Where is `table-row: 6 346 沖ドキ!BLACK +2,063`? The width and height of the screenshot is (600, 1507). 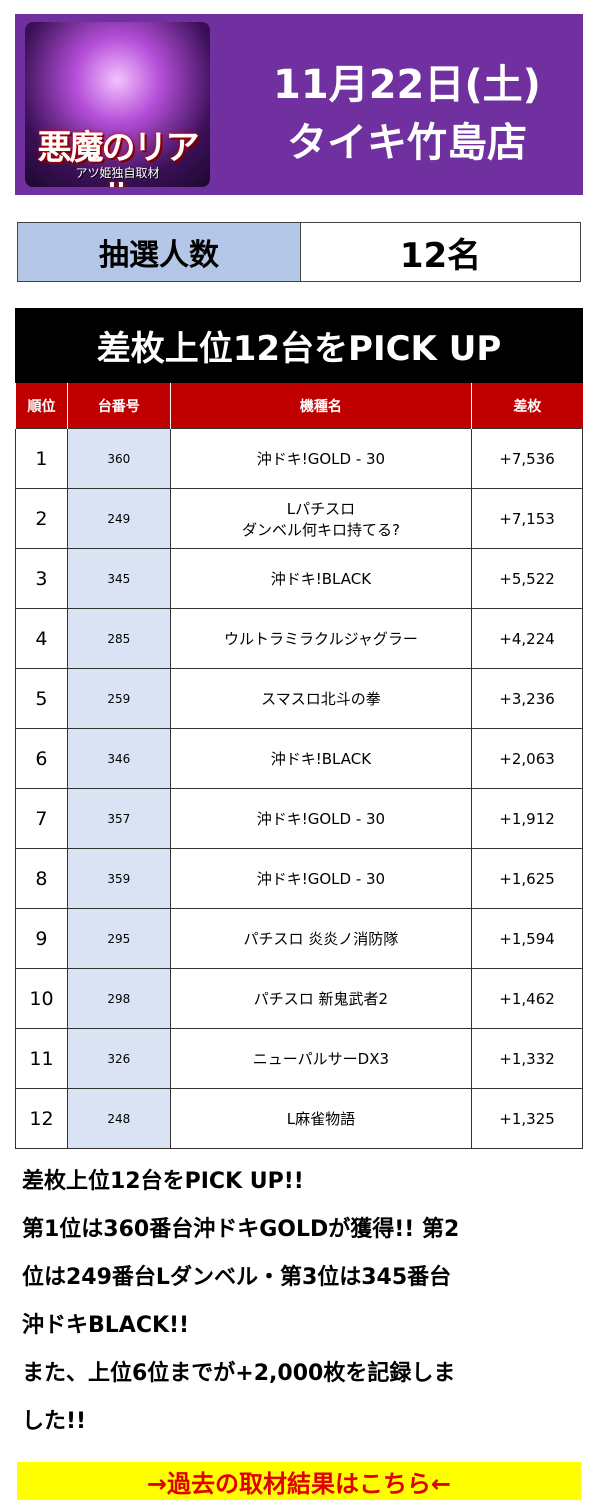
table-row: 6 346 沖ドキ!BLACK +2,063 is located at coordinates (299, 758).